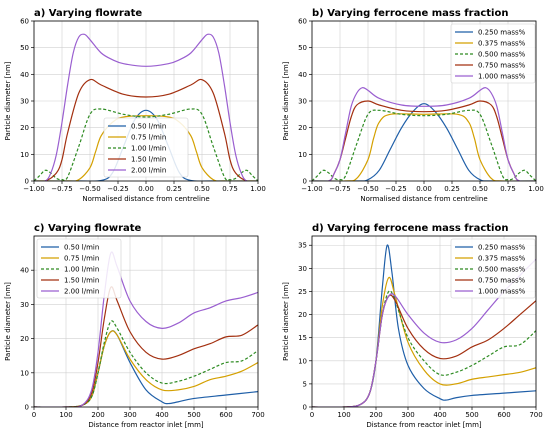  Describe the element at coordinates (302, 246) in the screenshot. I see `y-tick-label: 35` at that location.